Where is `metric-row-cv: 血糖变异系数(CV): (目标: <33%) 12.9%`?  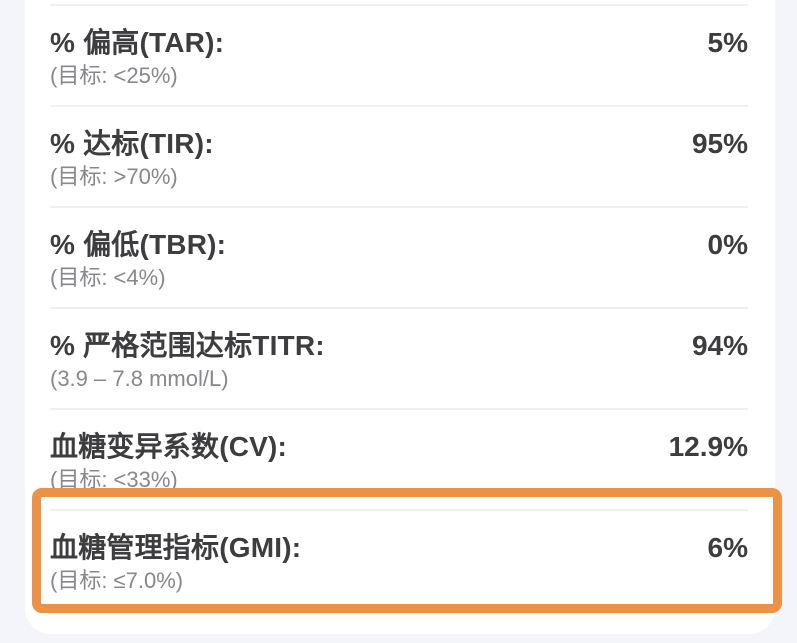 metric-row-cv: 血糖变异系数(CV): (目标: <33%) 12.9% is located at coordinates (400, 458).